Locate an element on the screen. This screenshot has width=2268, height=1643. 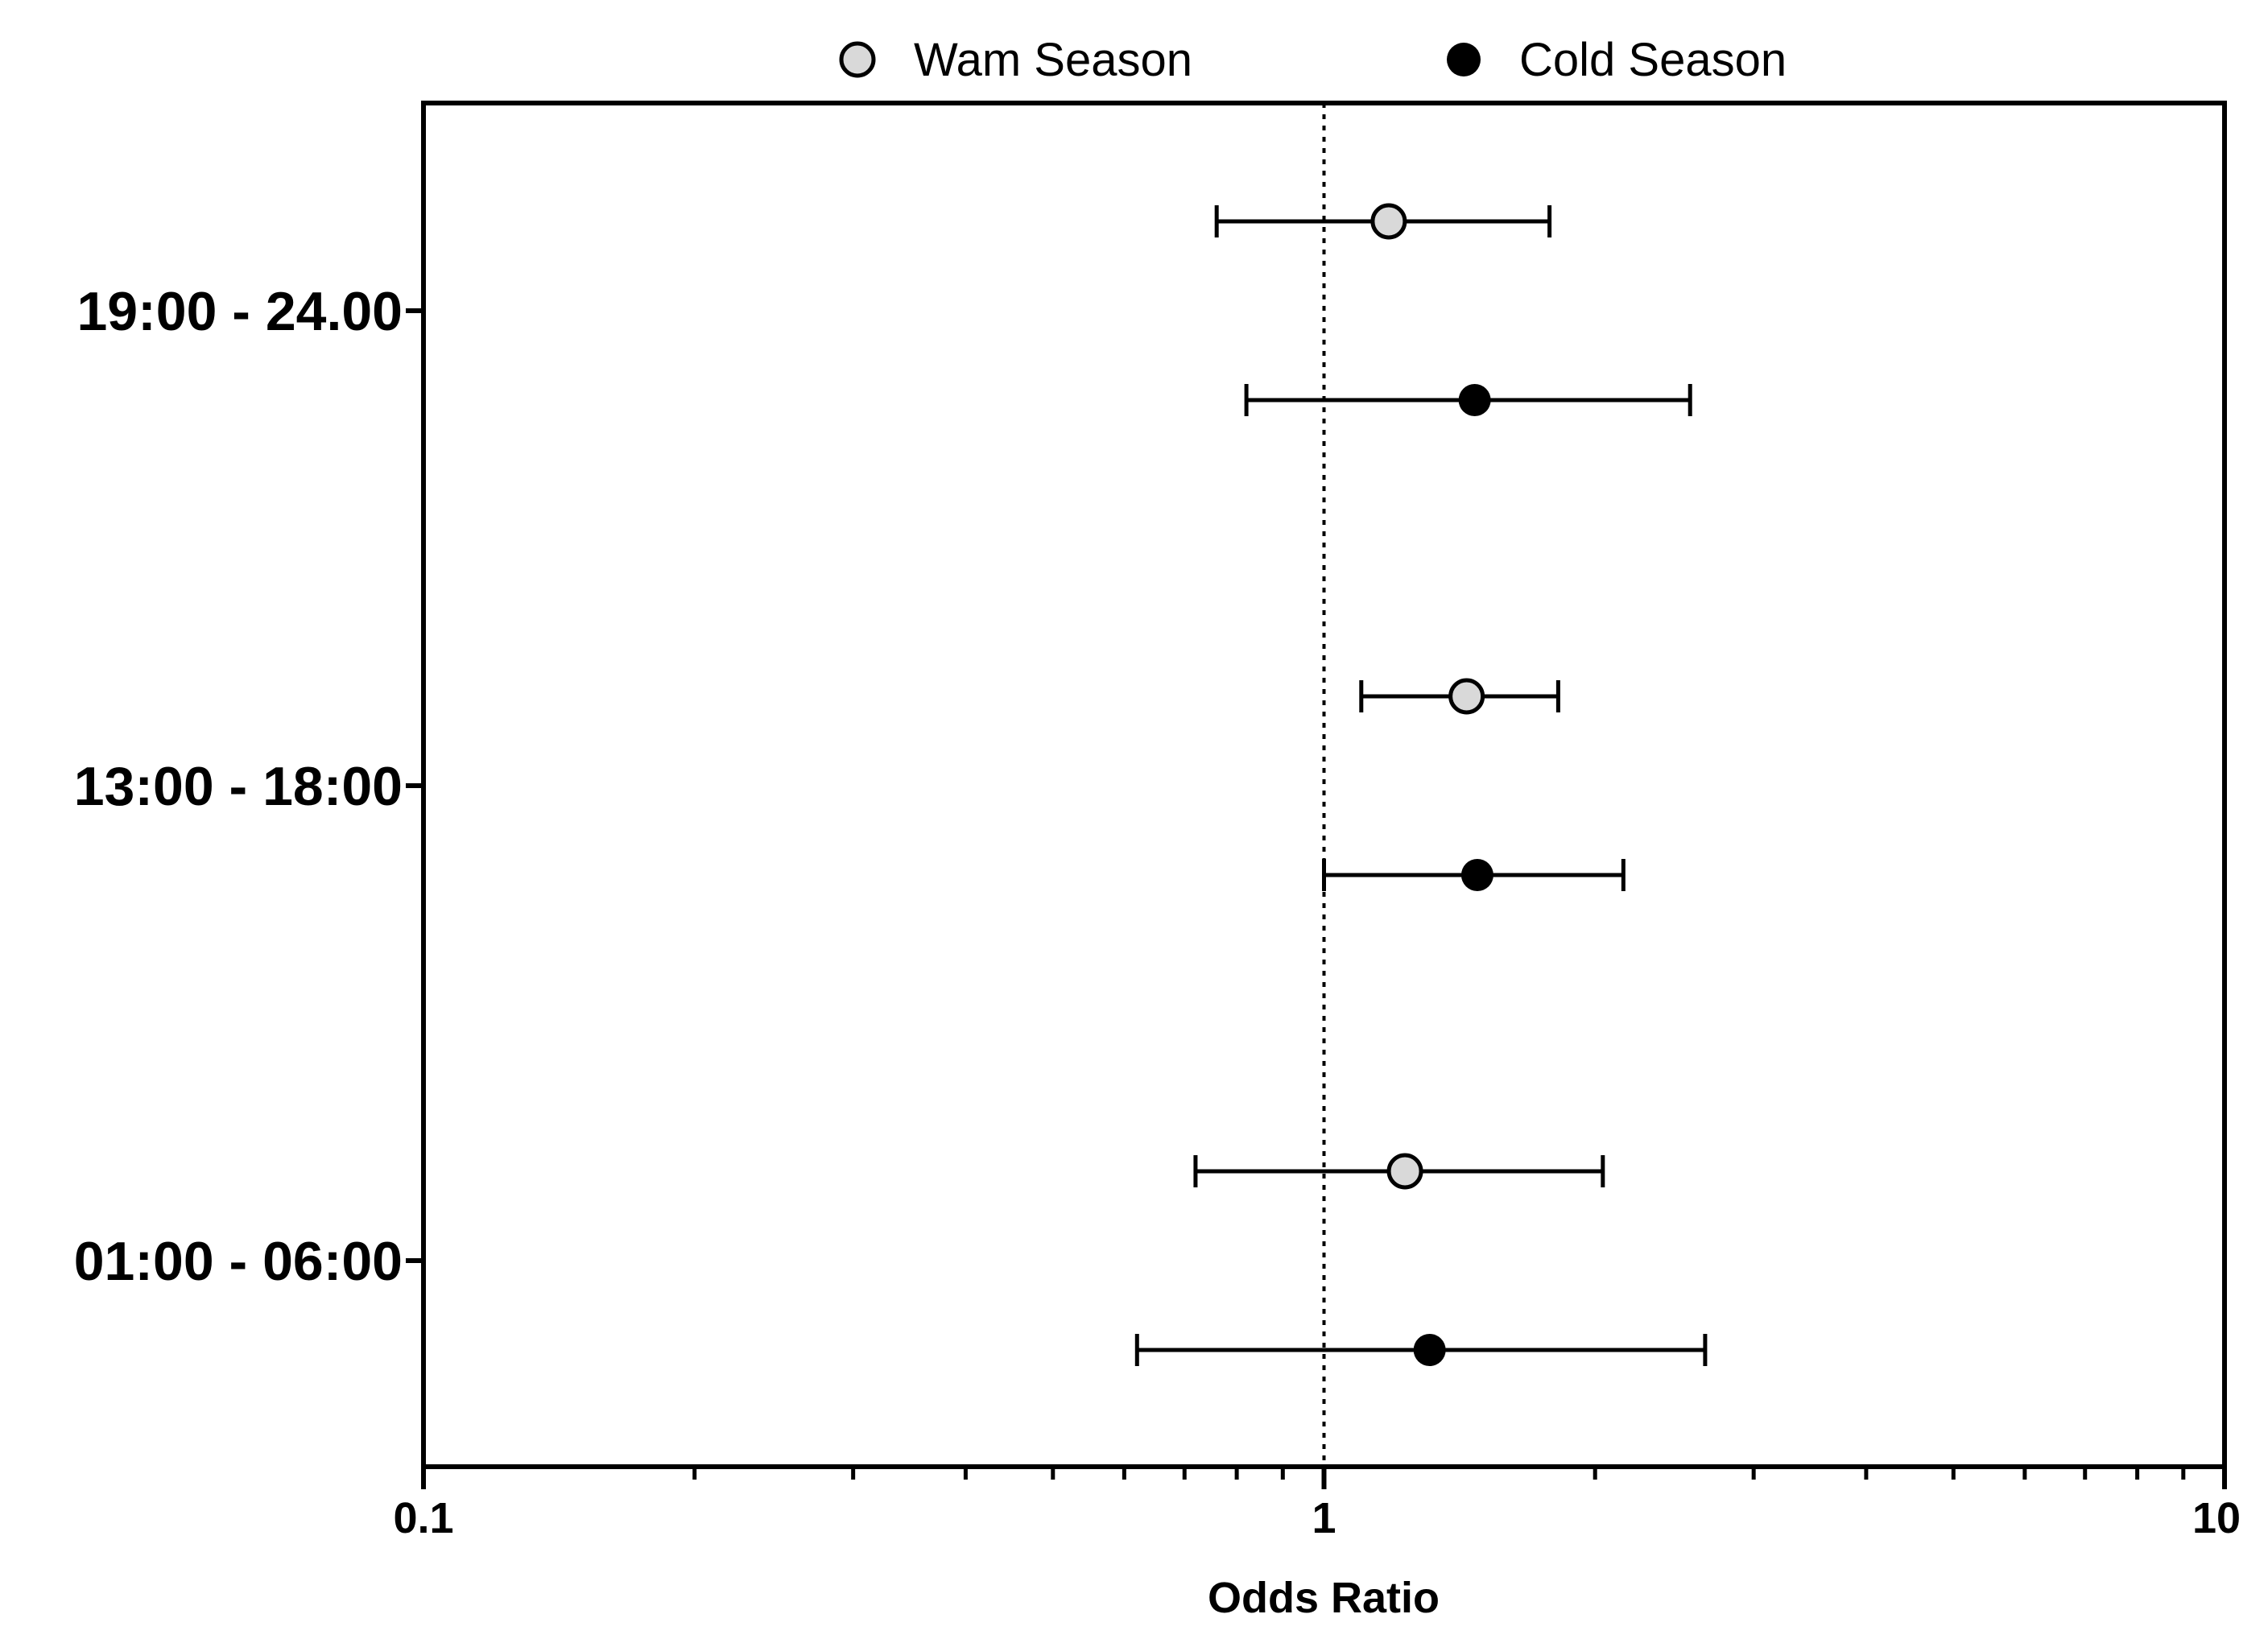
x-axis-minor-ticks is located at coordinates (1439, 1473).